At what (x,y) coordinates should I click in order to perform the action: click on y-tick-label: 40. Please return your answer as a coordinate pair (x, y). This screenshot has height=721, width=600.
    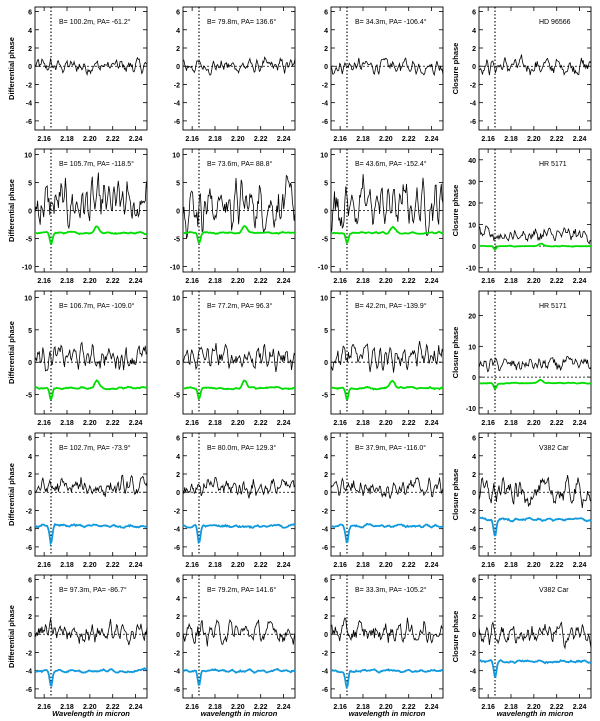
    Looking at the image, I should click on (472, 161).